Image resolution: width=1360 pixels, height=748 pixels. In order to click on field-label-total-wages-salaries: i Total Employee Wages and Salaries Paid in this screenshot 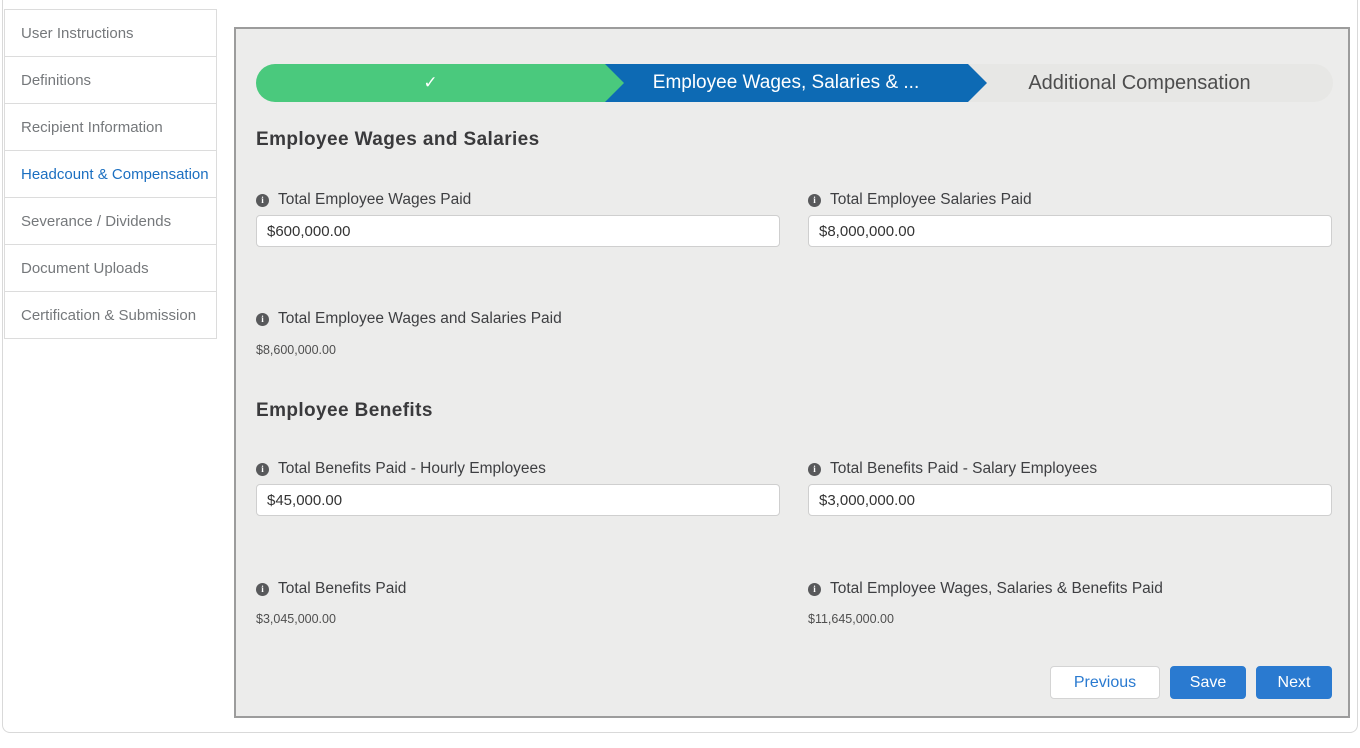, I will do `click(409, 319)`.